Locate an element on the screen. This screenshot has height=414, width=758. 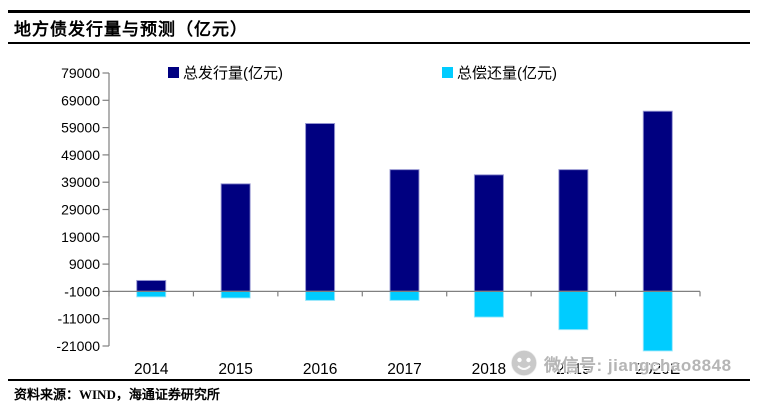
x-axis-label-2020E: 2020E is located at coordinates (657, 369).